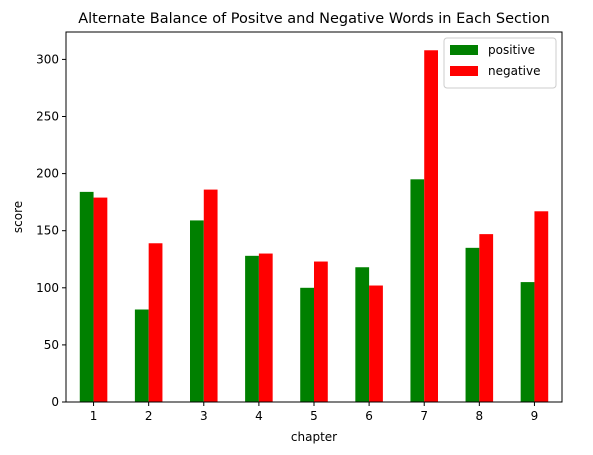 This screenshot has height=455, width=593. I want to click on x-tick-label: 9, so click(535, 416).